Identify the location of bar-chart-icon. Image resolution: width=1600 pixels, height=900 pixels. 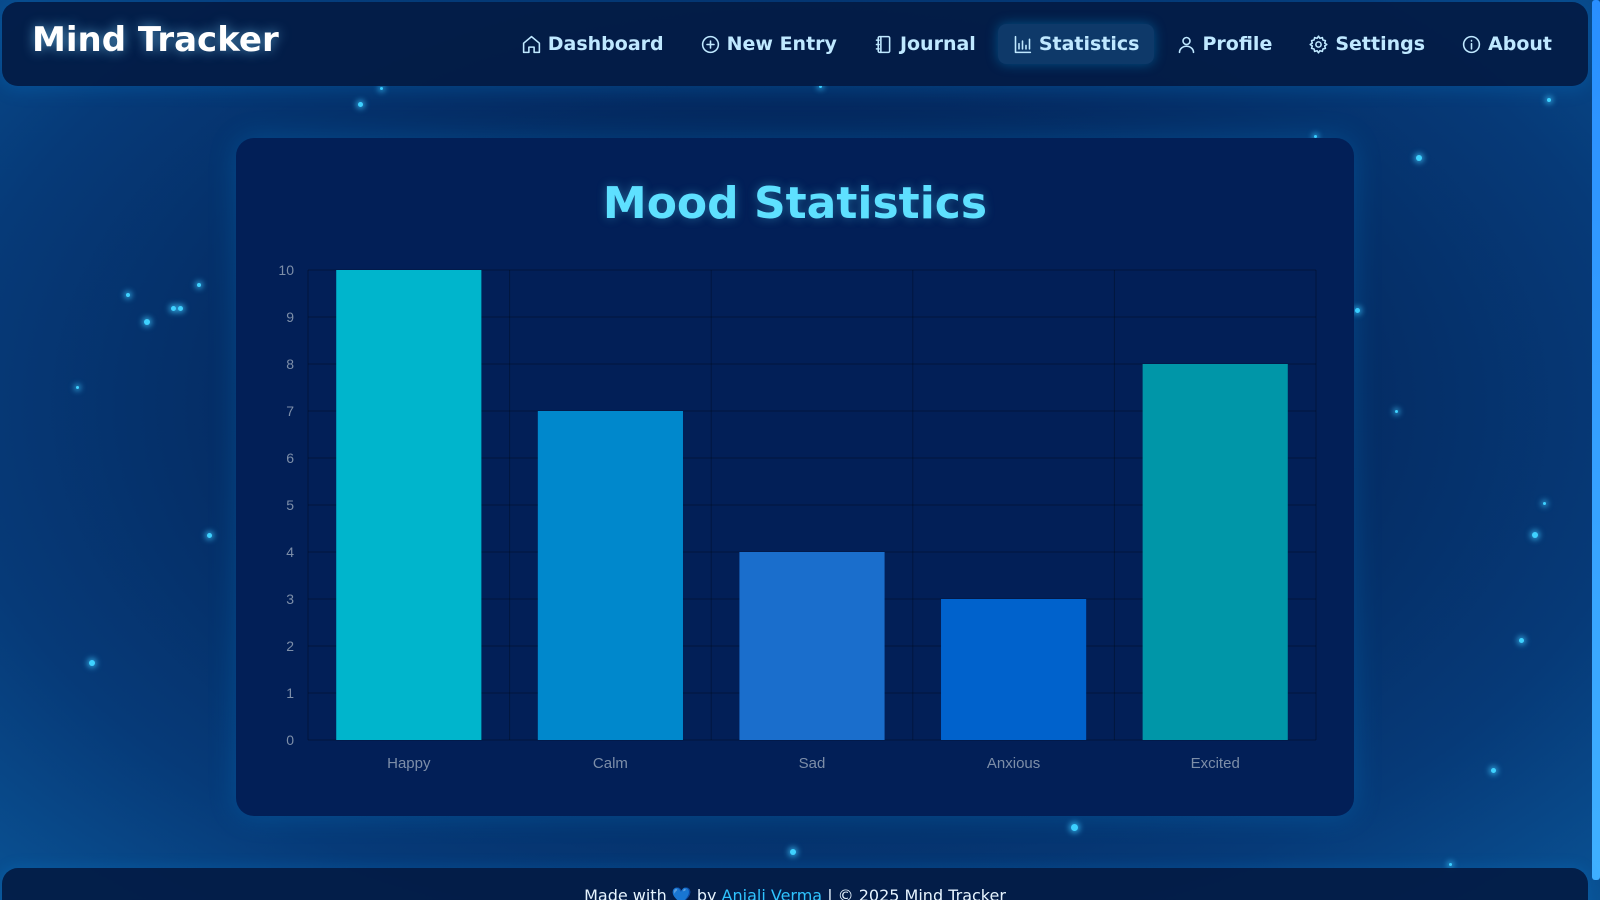
(1022, 44).